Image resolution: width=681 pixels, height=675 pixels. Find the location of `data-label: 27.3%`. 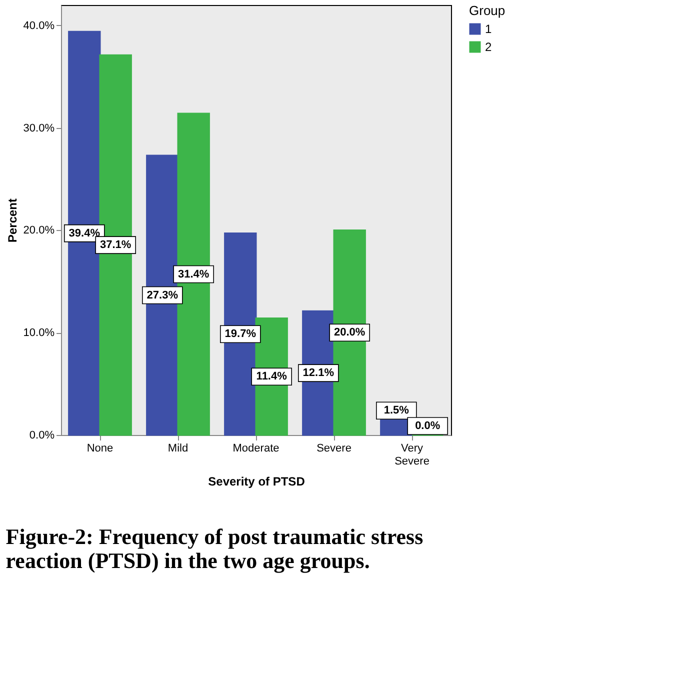

data-label: 27.3% is located at coordinates (162, 295).